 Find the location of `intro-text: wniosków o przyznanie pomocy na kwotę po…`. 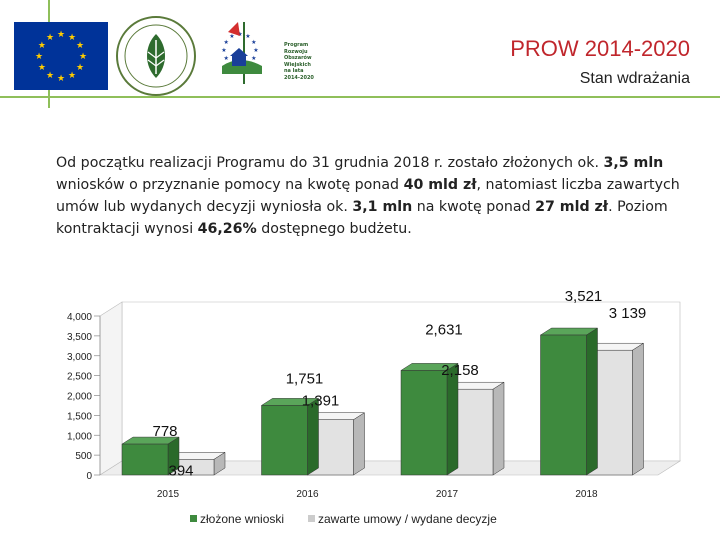

intro-text: wniosków o przyznanie pomocy na kwotę po… is located at coordinates (230, 185).